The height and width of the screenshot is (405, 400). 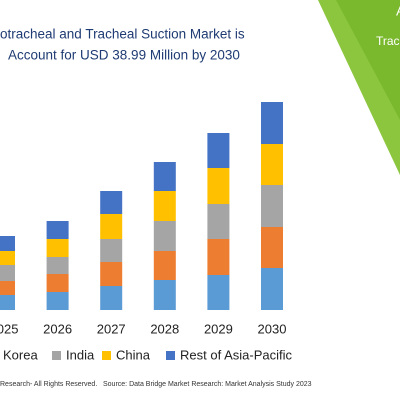 What do you see at coordinates (398, 11) in the screenshot?
I see `side-text: A` at bounding box center [398, 11].